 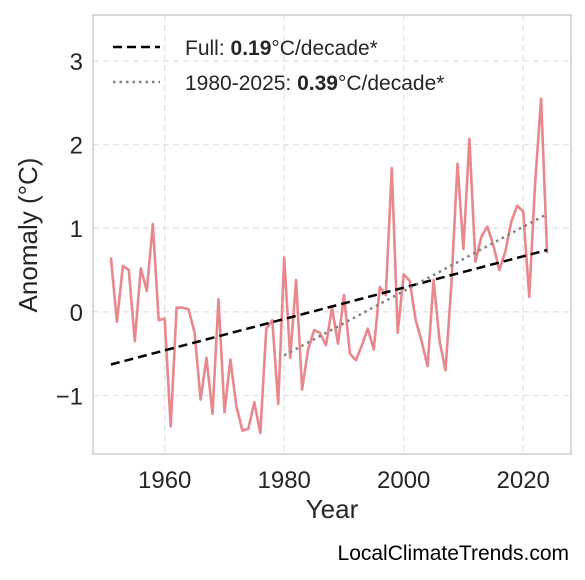 I want to click on legend-recent-suffix: °C/decade*, so click(x=391, y=83).